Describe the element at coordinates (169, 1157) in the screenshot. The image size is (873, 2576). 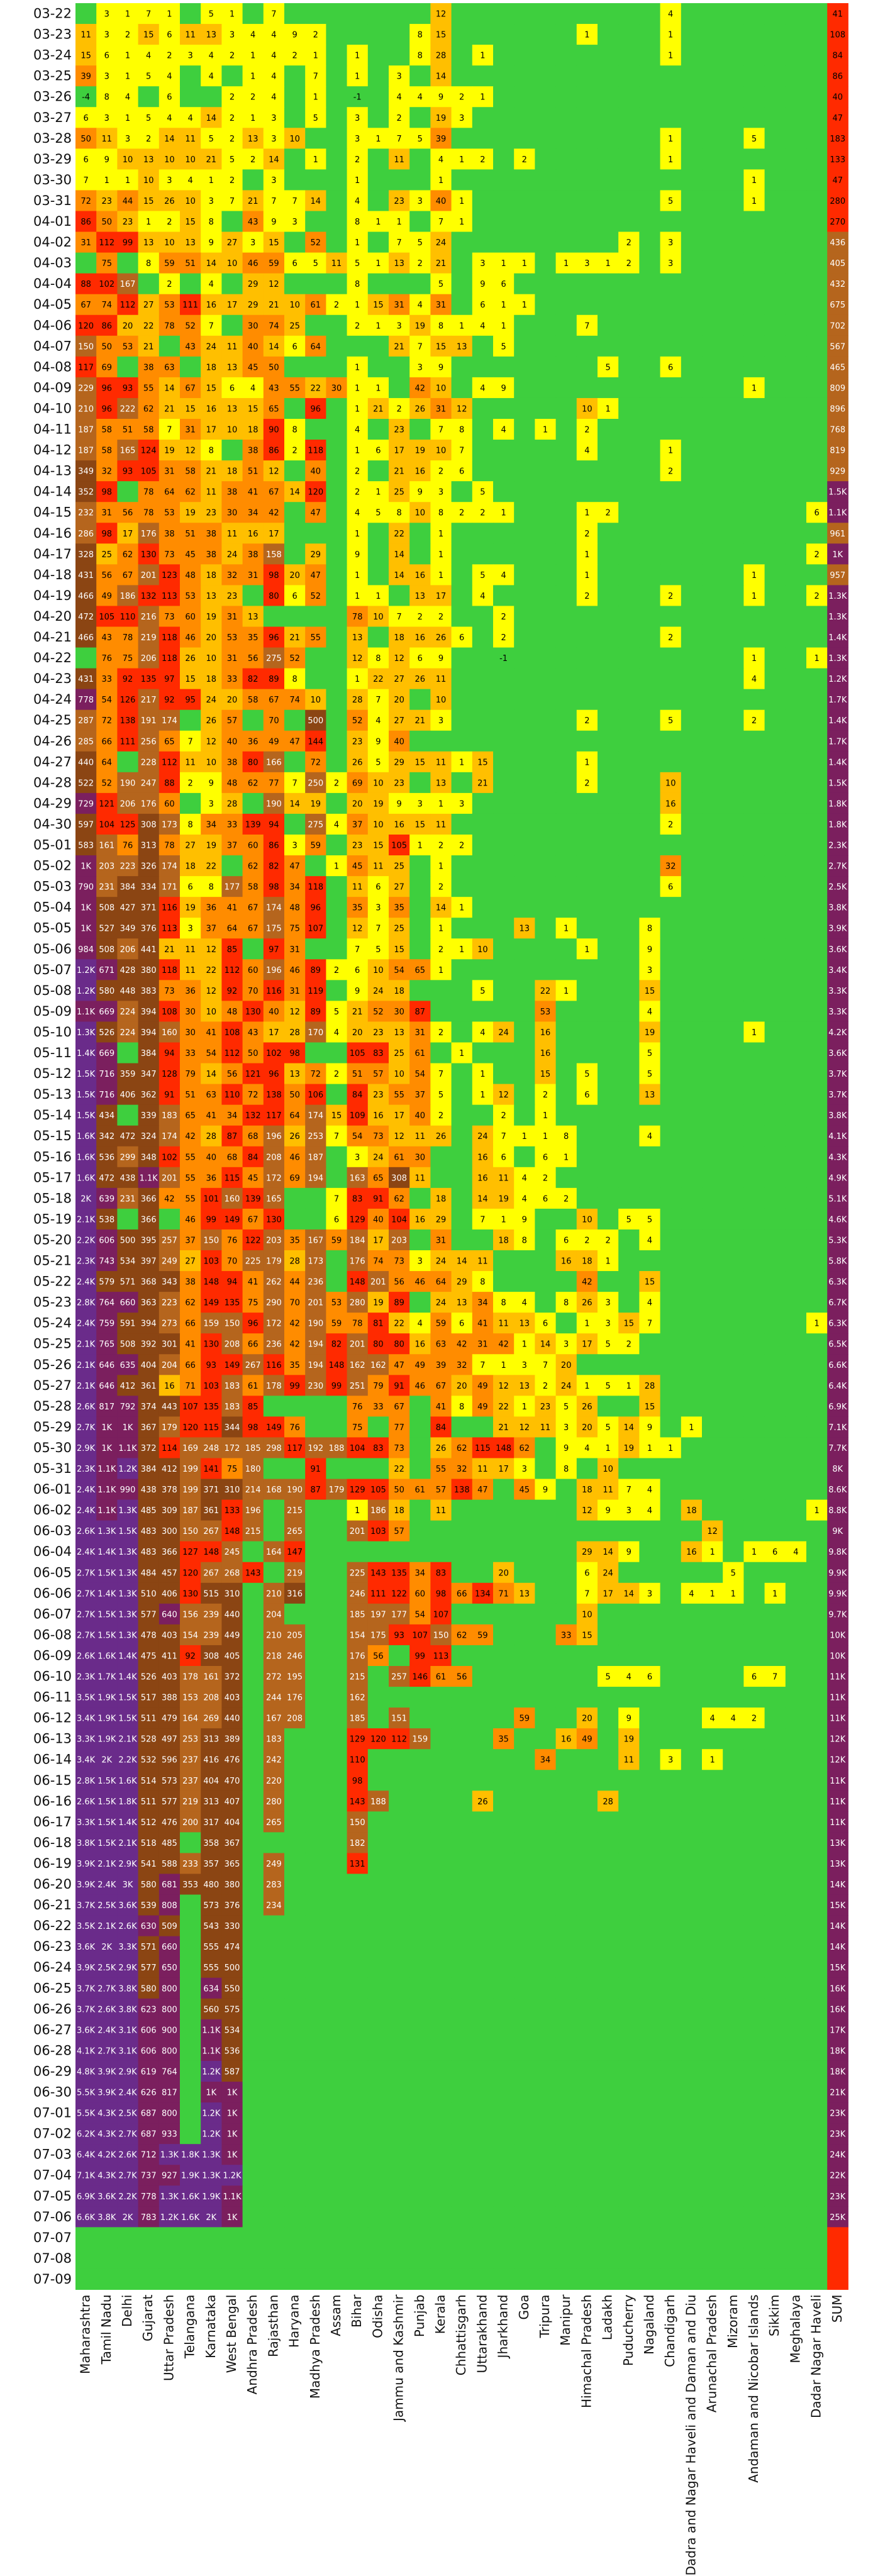
I see `cell-value-label: 102` at that location.